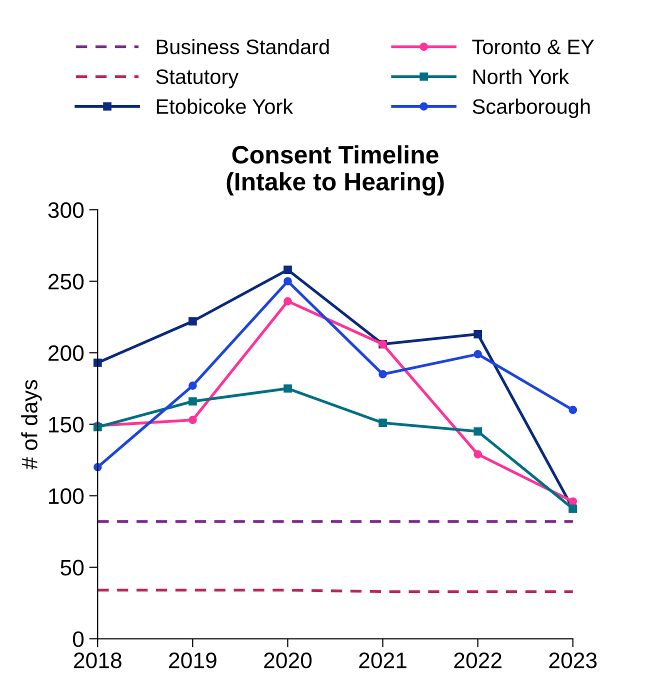 This screenshot has height=681, width=651. I want to click on legend-label: Business Standard, so click(242, 46).